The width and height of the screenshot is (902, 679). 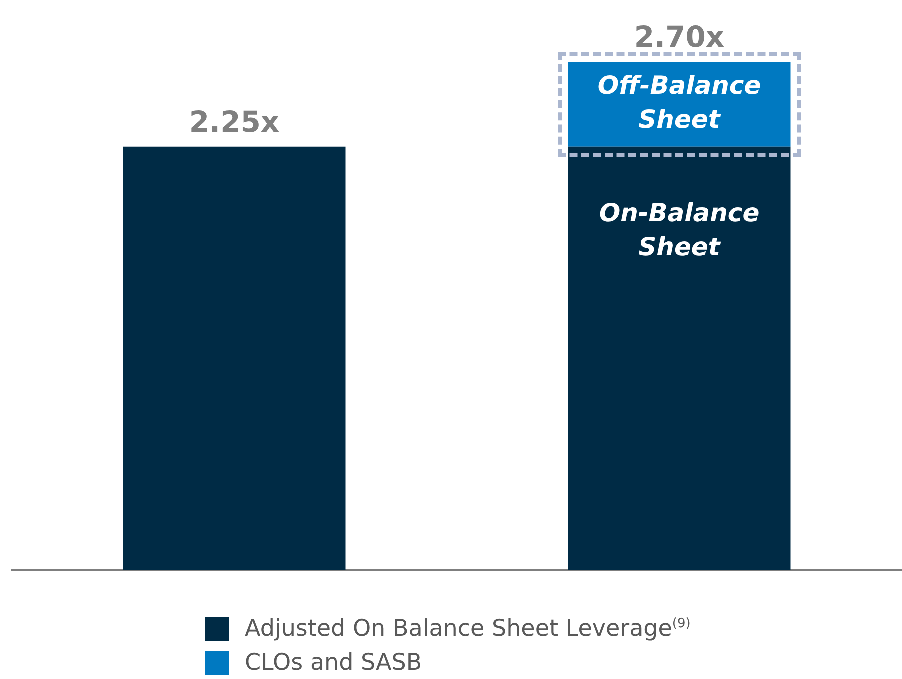 I want to click on annotation: Off-Balance Sheet, so click(x=680, y=102).